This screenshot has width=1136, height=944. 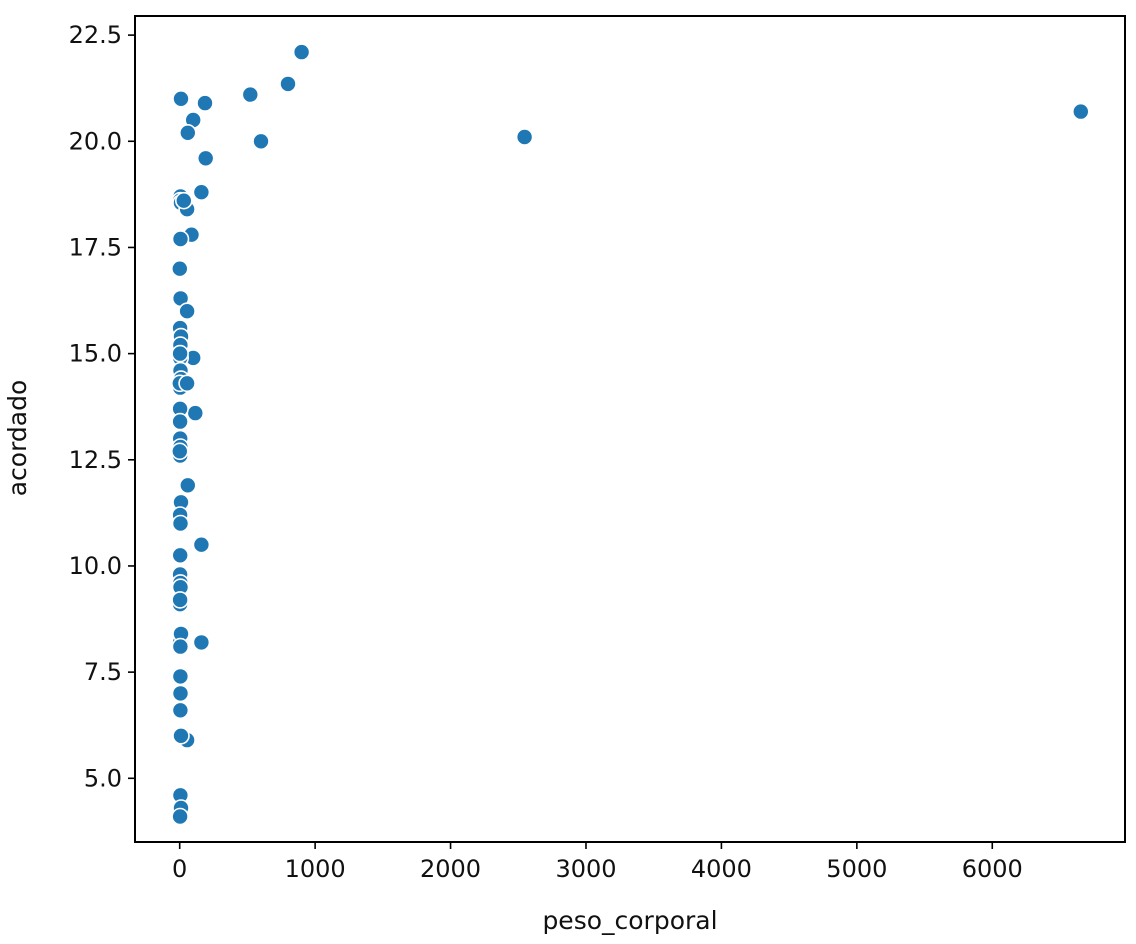 I want to click on x-axis: 0 1000 2000 3000 4000 5000 6000, so click(x=597, y=862).